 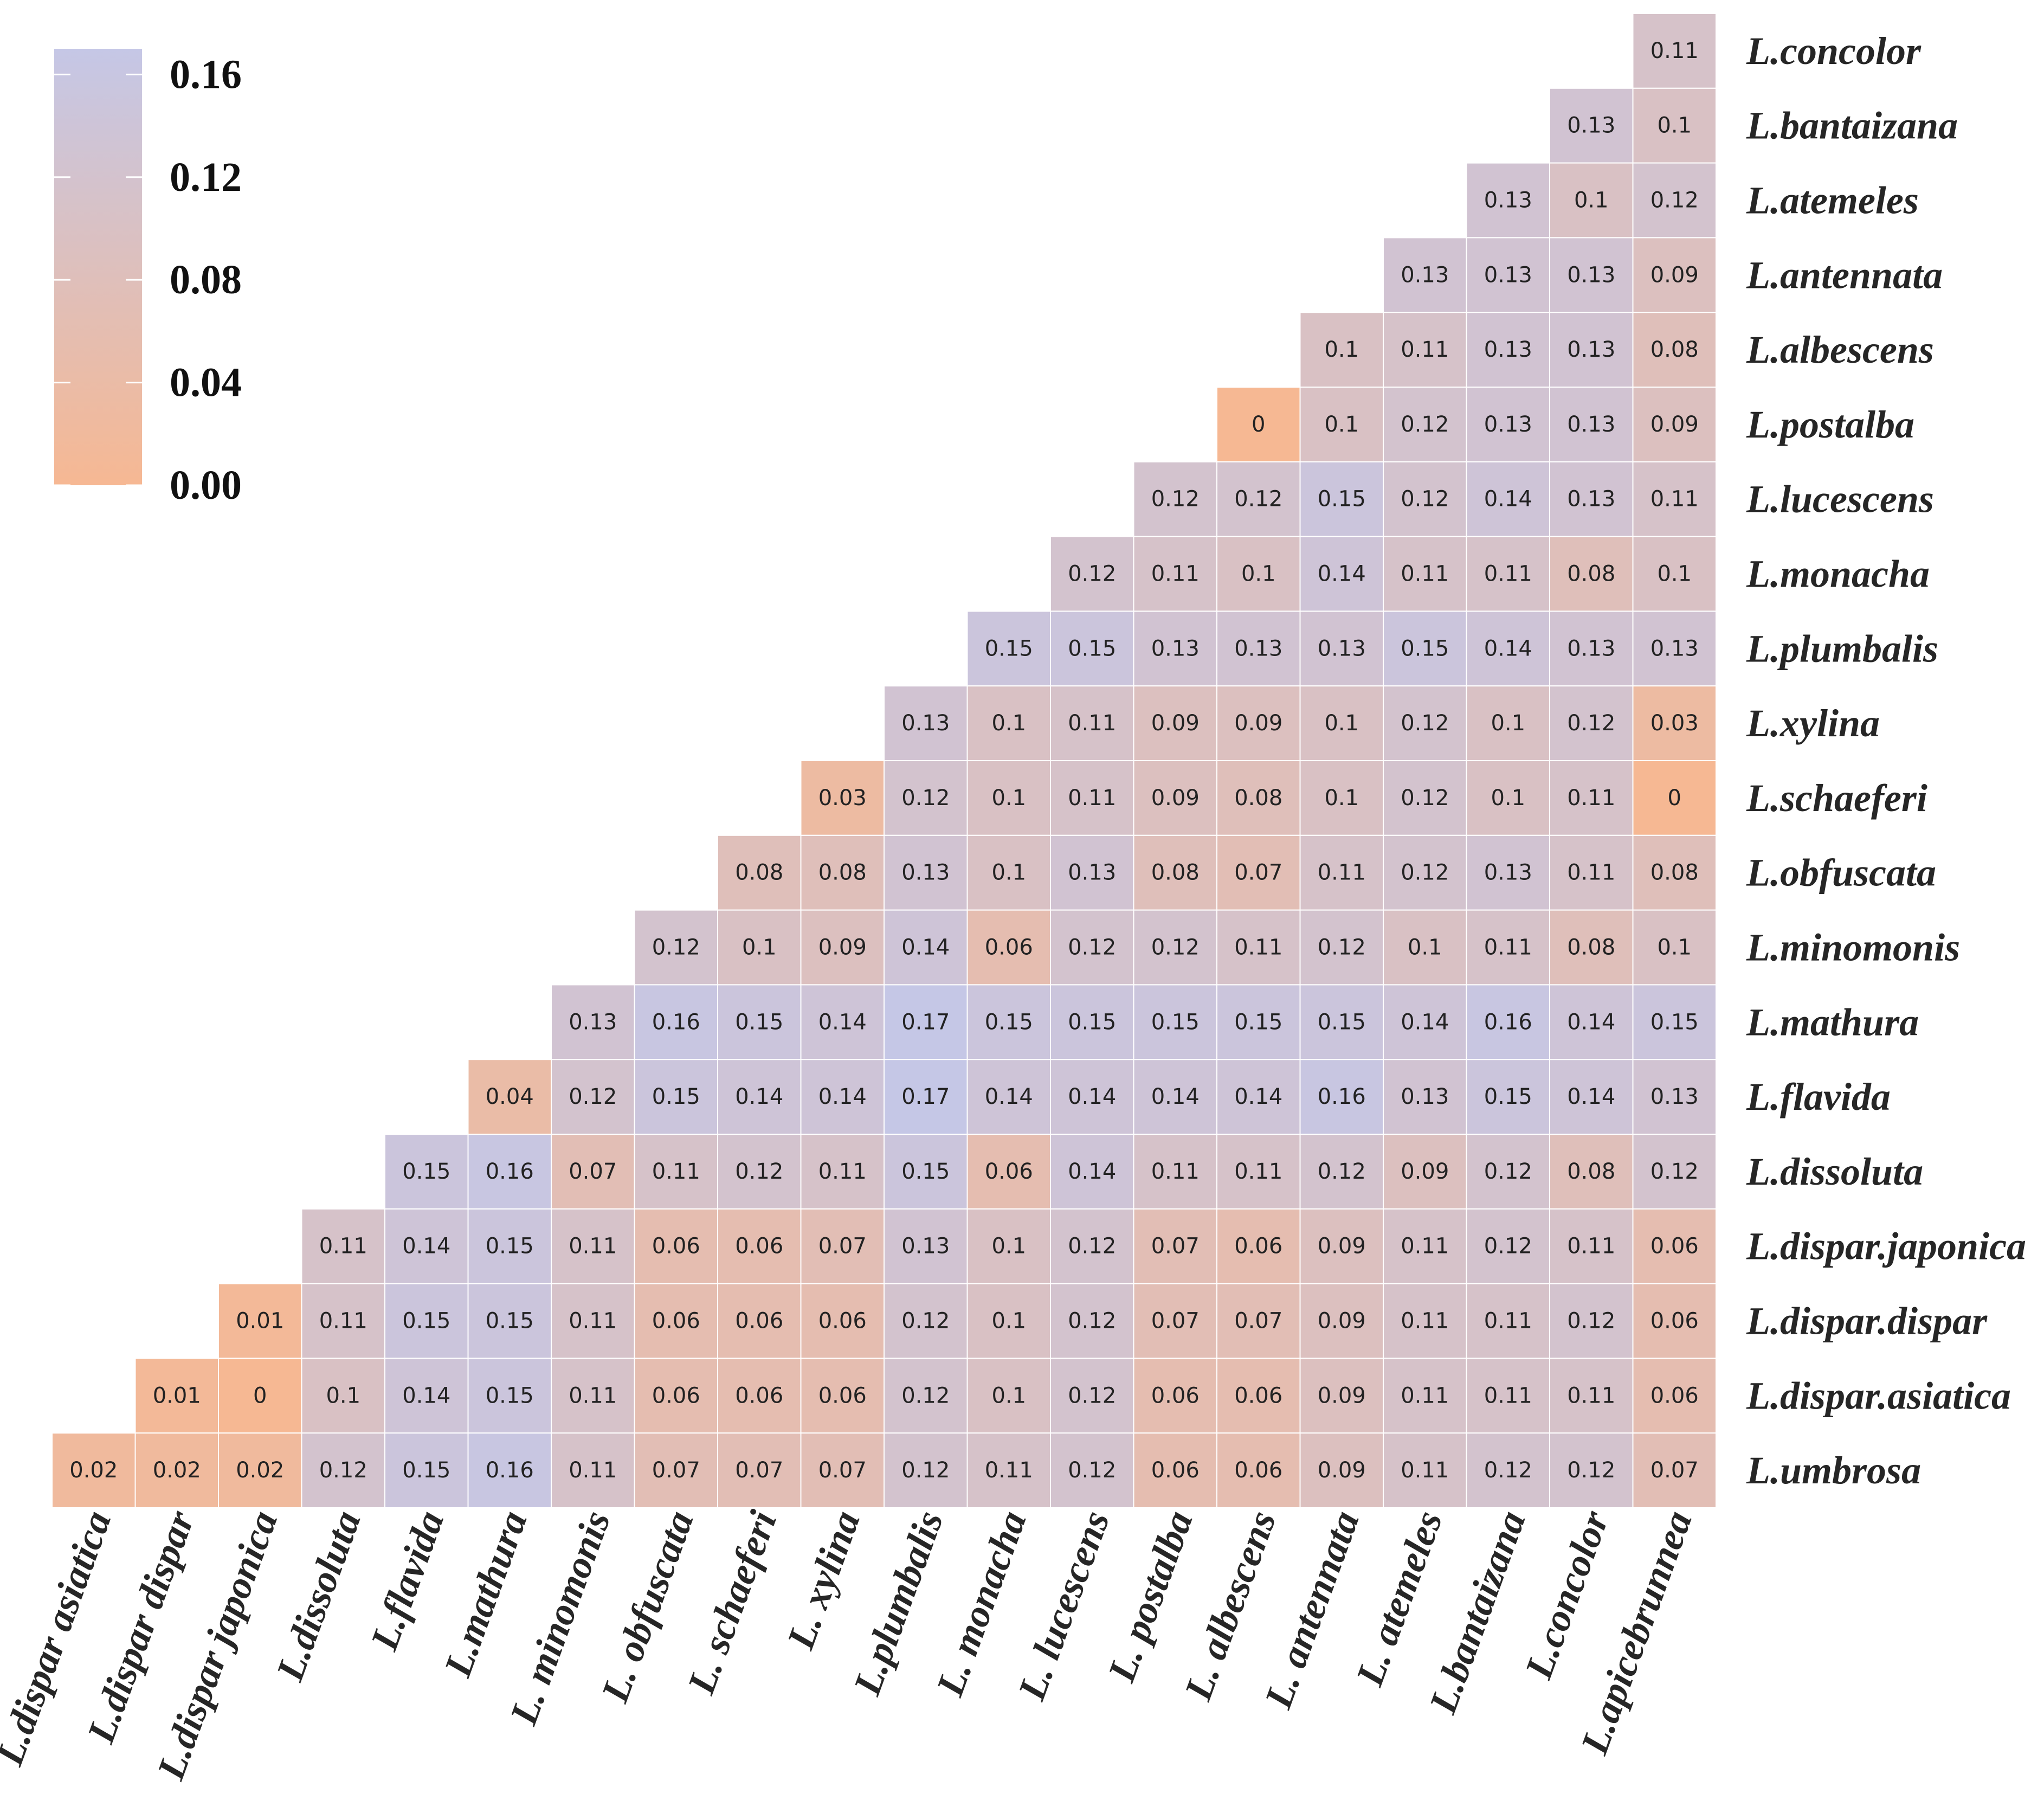 What do you see at coordinates (93, 1470) in the screenshot?
I see `cell-value-label: 0.02` at bounding box center [93, 1470].